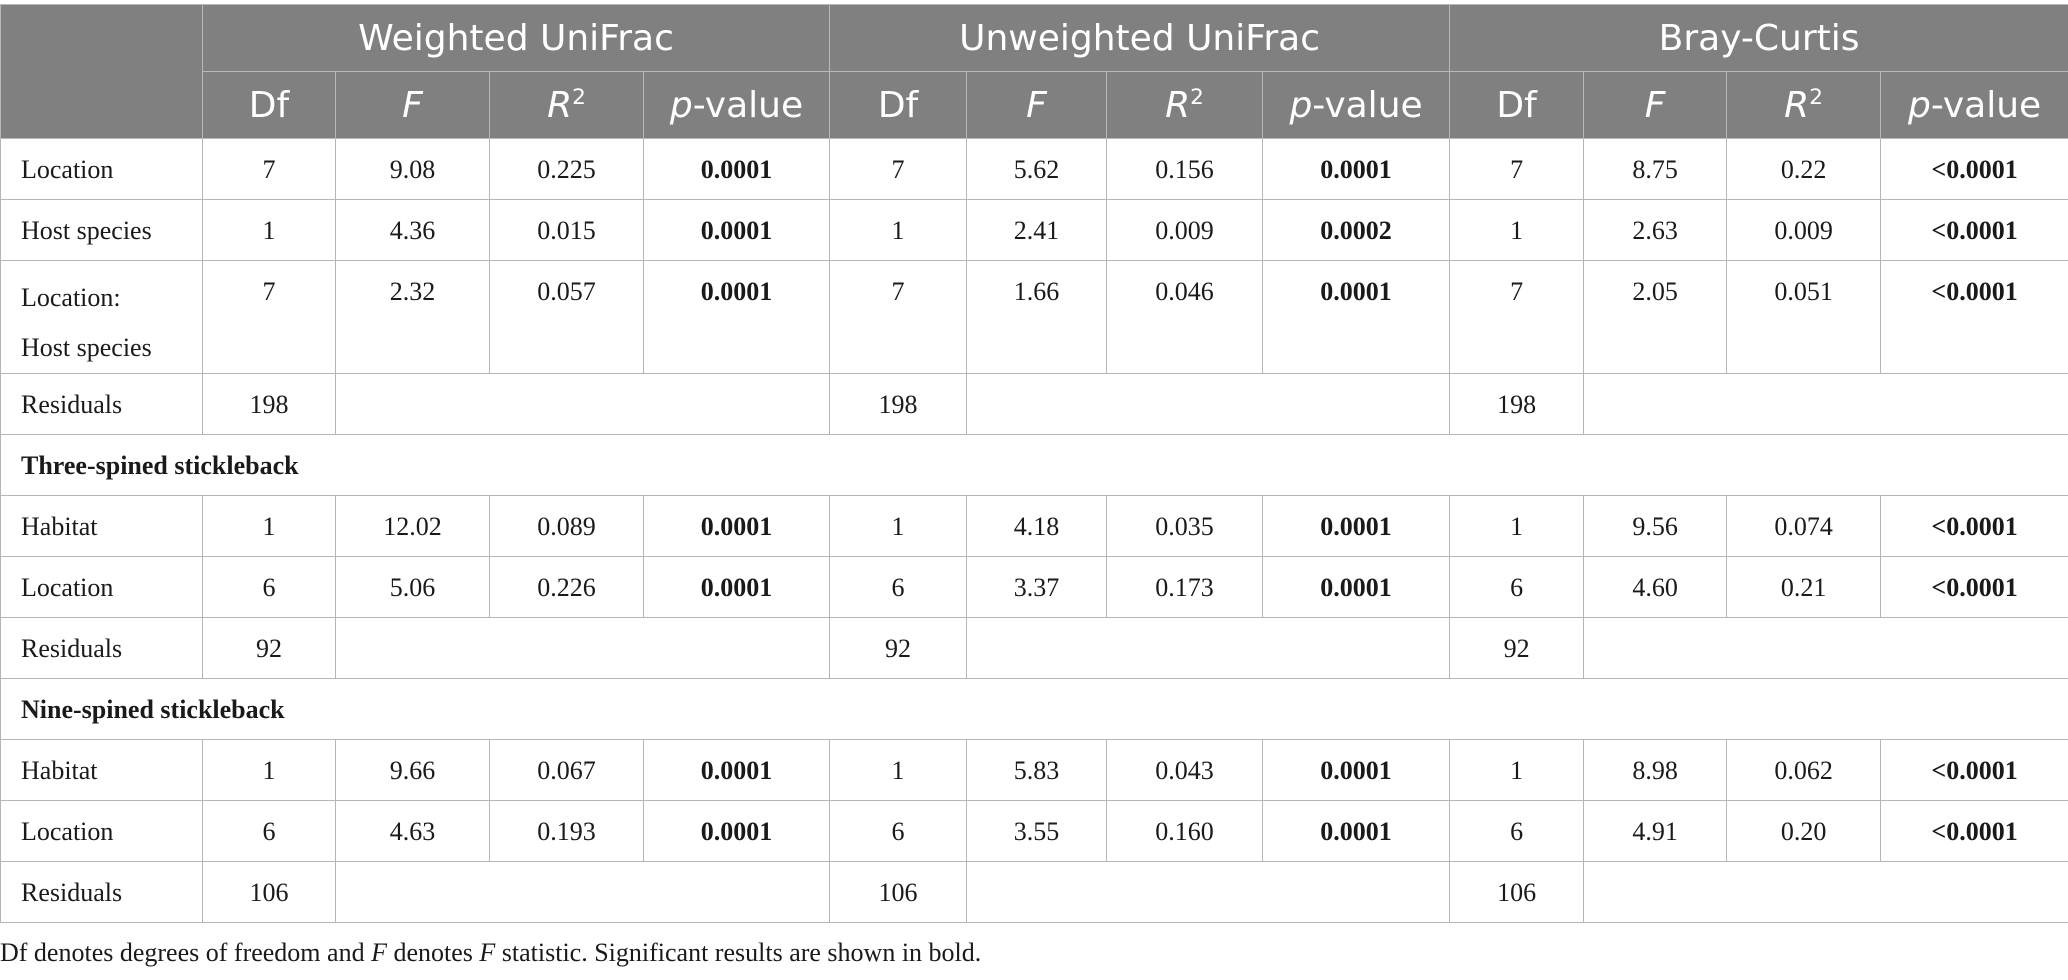 This screenshot has height=980, width=2068. Describe the element at coordinates (1804, 587) in the screenshot. I see `value-cell: 0.21` at that location.